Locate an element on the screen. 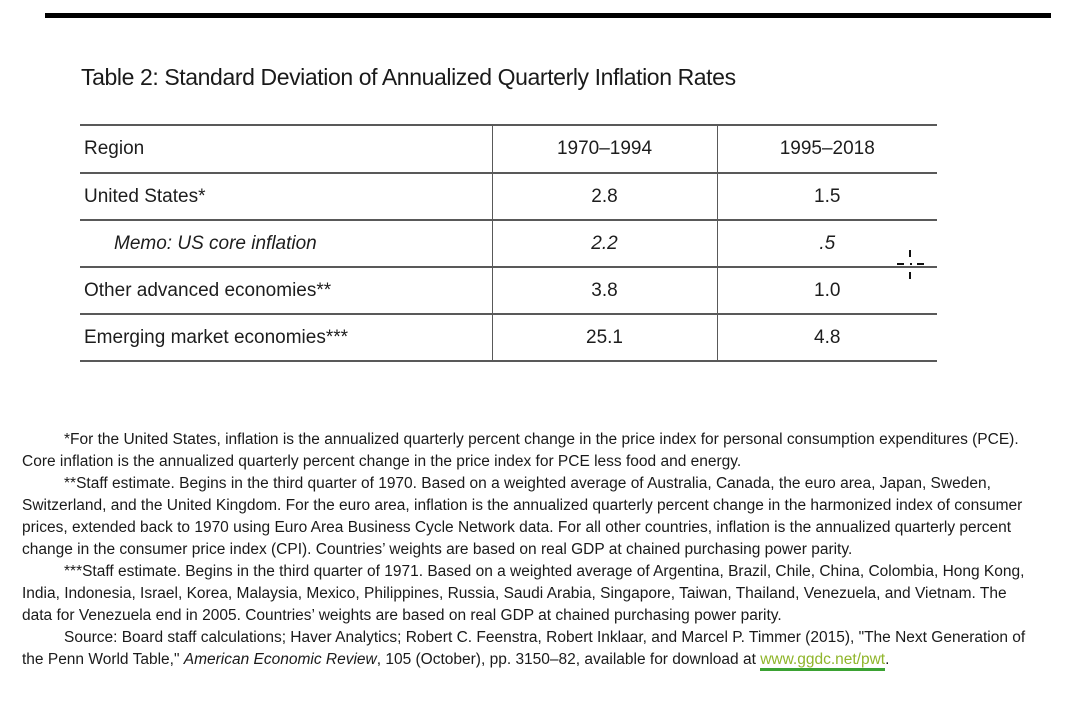  table-row-memo: Memo: US core inflation 2.2 .5 is located at coordinates (508, 243).